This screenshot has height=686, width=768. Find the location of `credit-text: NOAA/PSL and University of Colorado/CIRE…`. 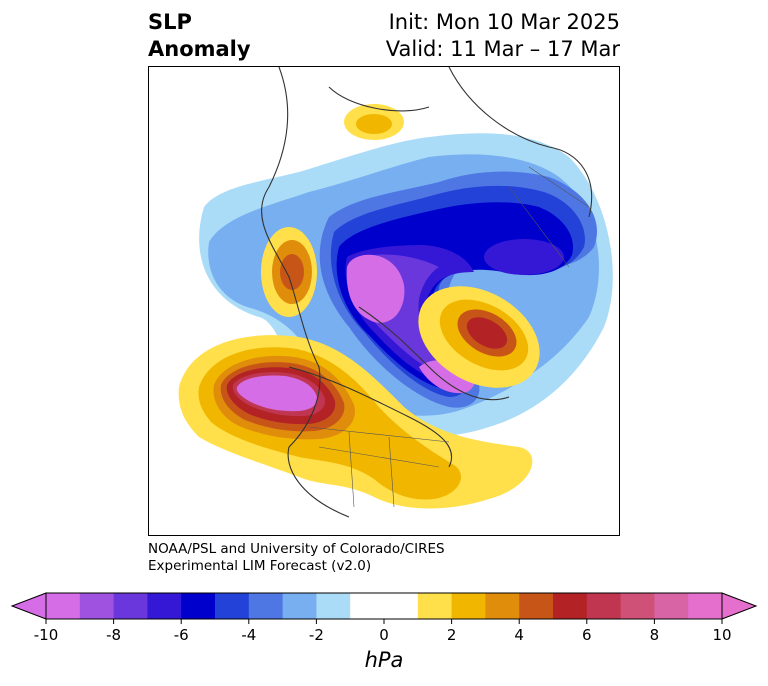

credit-text: NOAA/PSL and University of Colorado/CIRE… is located at coordinates (296, 558).